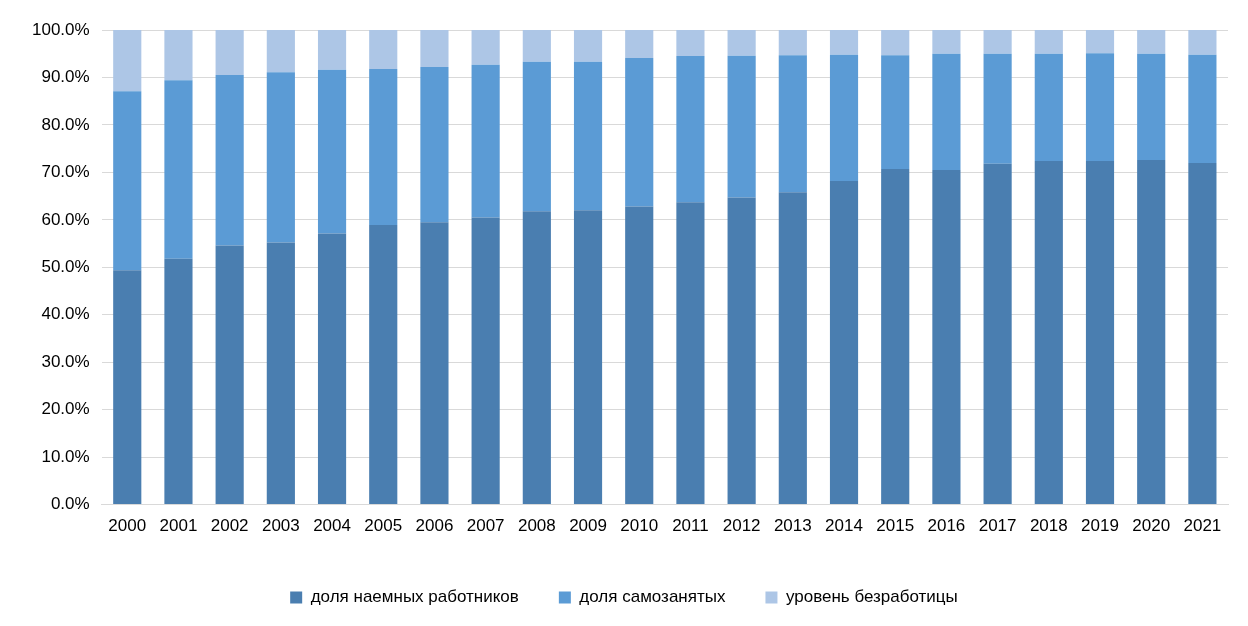 The width and height of the screenshot is (1248, 626). What do you see at coordinates (65, 361) in the screenshot?
I see `y-tick-label: 30.0%` at bounding box center [65, 361].